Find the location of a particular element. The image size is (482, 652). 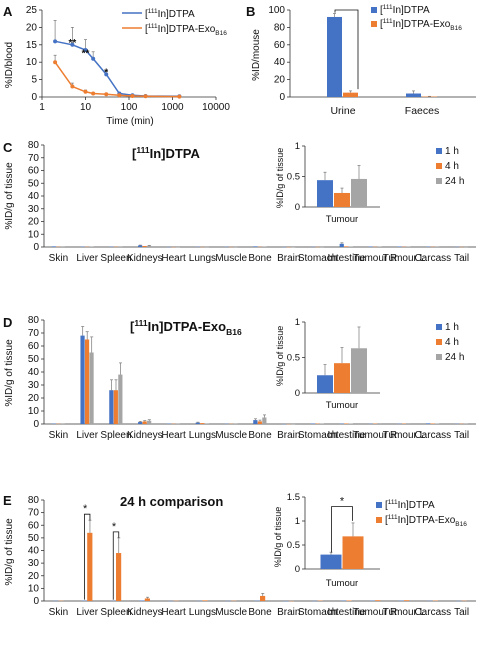

panelD-tissue-label: Tumour R is located at coordinates (375, 435).